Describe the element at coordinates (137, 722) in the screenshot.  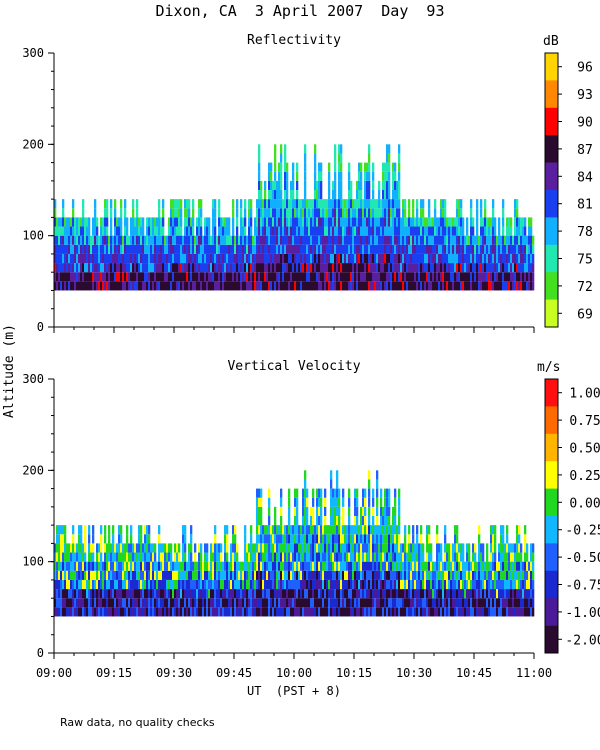
I see `footnote: Raw data, no quality checks` at that location.